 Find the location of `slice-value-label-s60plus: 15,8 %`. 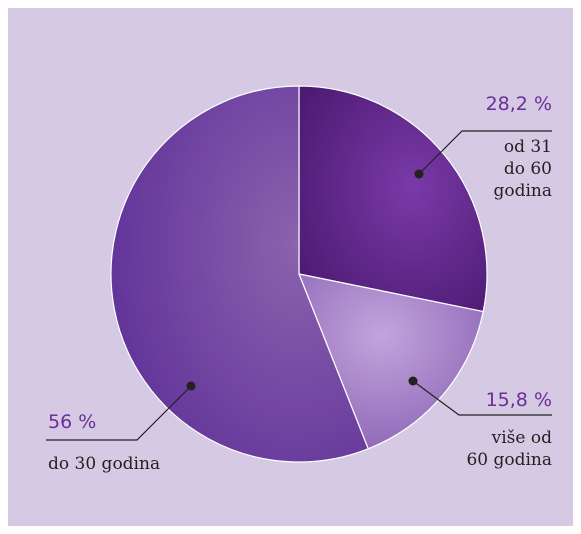

slice-value-label-s60plus: 15,8 % is located at coordinates (519, 400).